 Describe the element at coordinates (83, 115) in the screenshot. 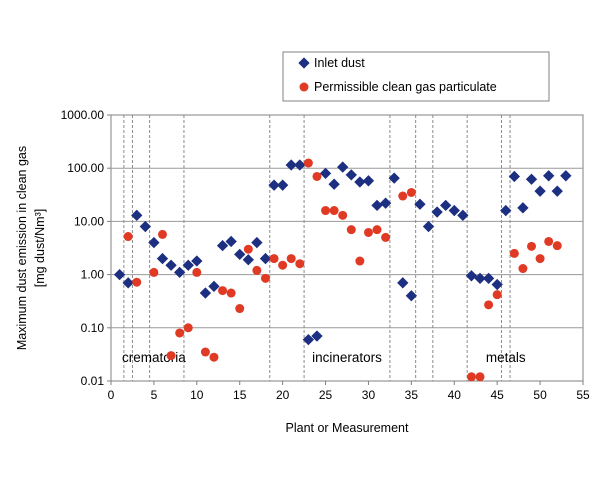

I see `y-tick-label: 1000.00` at that location.